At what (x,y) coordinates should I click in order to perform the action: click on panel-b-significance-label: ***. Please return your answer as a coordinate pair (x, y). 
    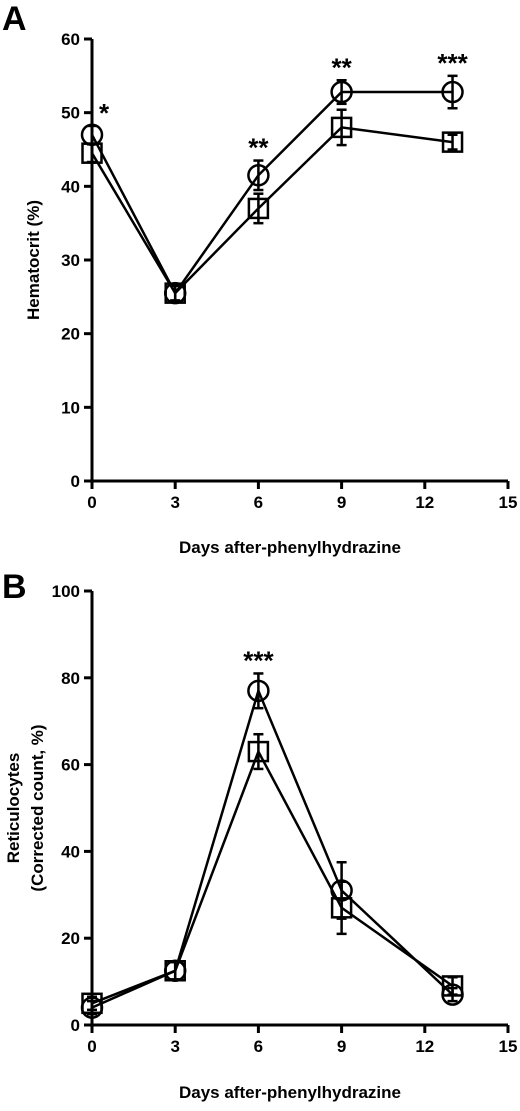
    Looking at the image, I should click on (258, 660).